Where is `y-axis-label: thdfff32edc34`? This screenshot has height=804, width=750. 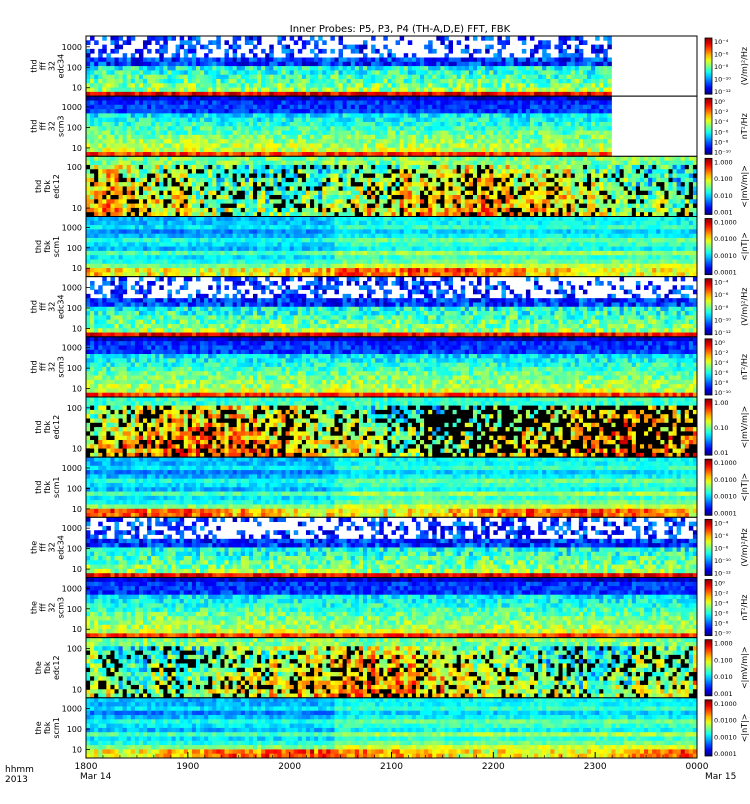
y-axis-label: thdfff32edc34 is located at coordinates (48, 66).